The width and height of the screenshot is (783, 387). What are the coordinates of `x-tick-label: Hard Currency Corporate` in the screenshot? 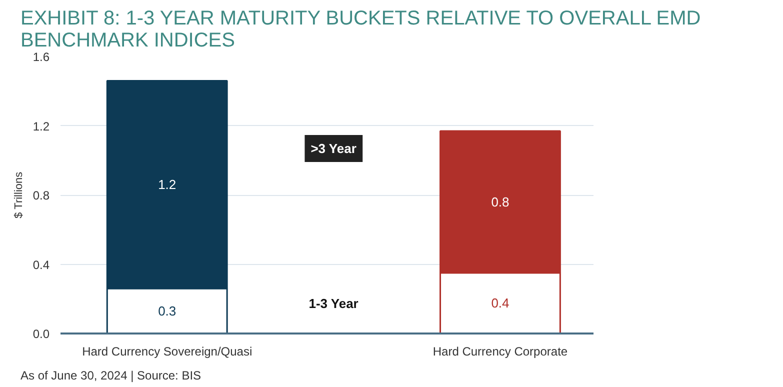 It's located at (500, 351).